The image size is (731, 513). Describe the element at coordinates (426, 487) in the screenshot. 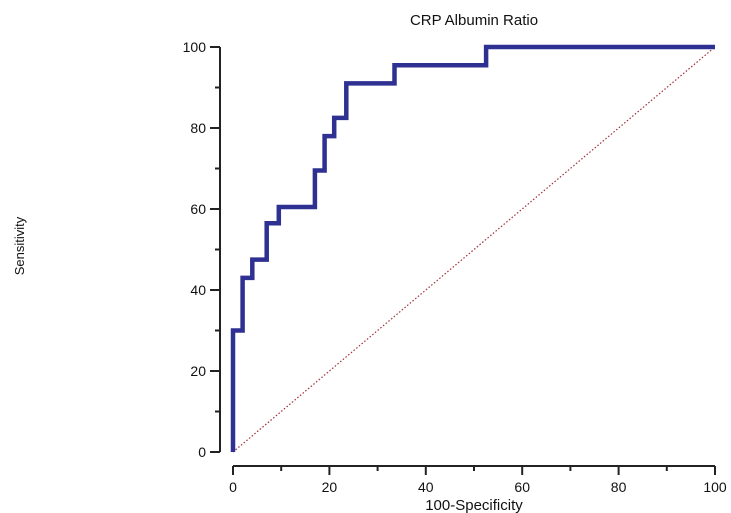

I see `x-tick-label: 40` at that location.